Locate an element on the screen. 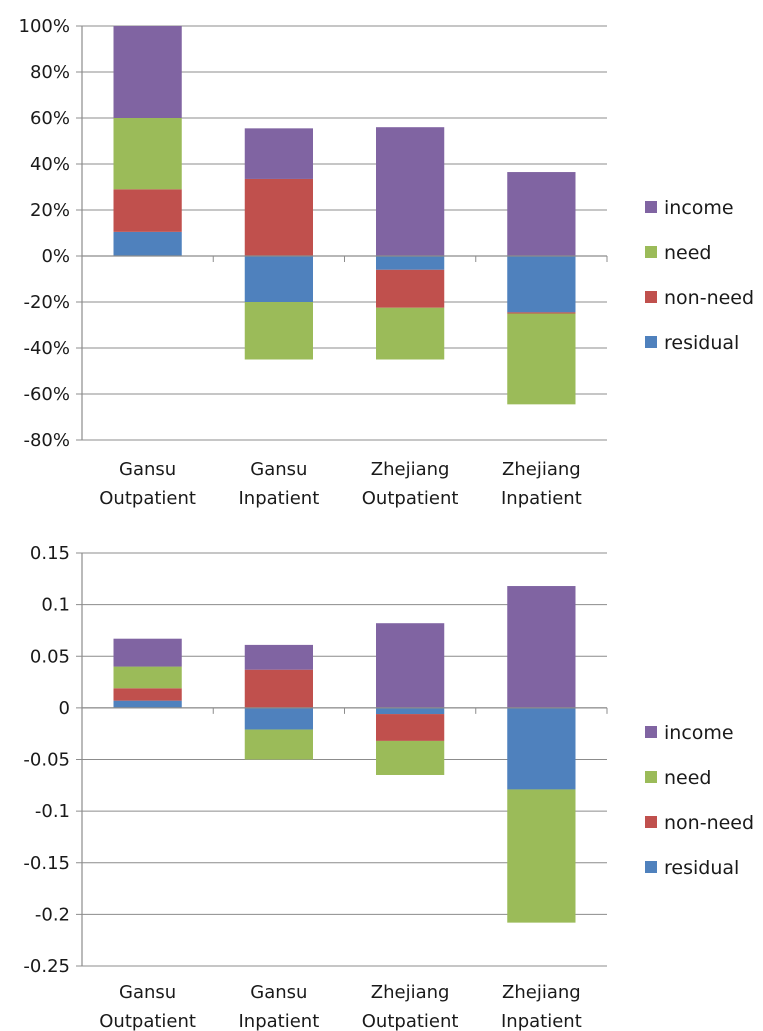 This screenshot has height=1031, width=763. y-tick-label: -60% is located at coordinates (46, 394).